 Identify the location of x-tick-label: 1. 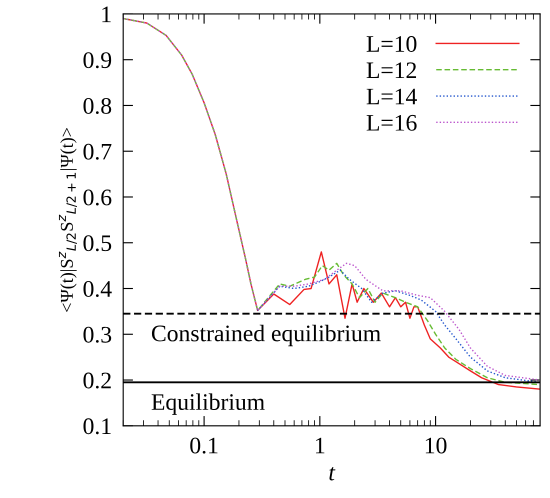
(320, 446).